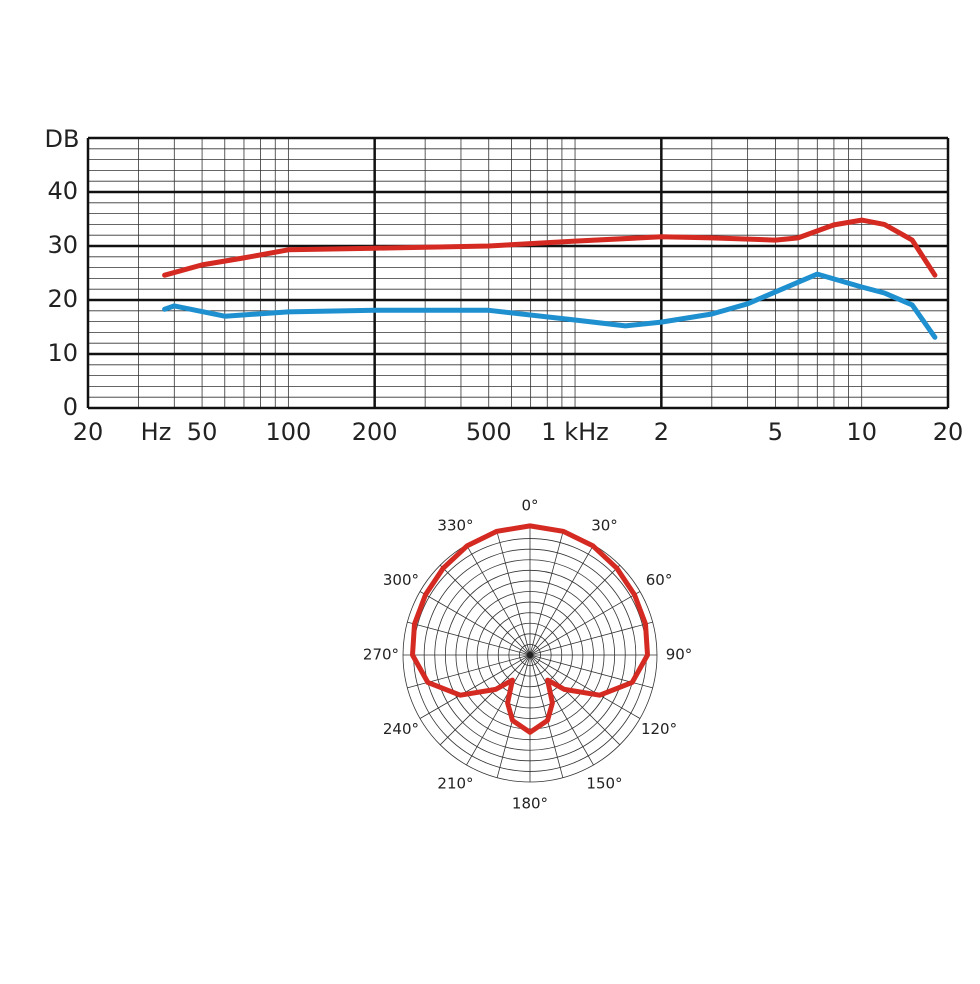 The image size is (980, 984). What do you see at coordinates (529, 506) in the screenshot?
I see `angle-tick-label: 0°` at bounding box center [529, 506].